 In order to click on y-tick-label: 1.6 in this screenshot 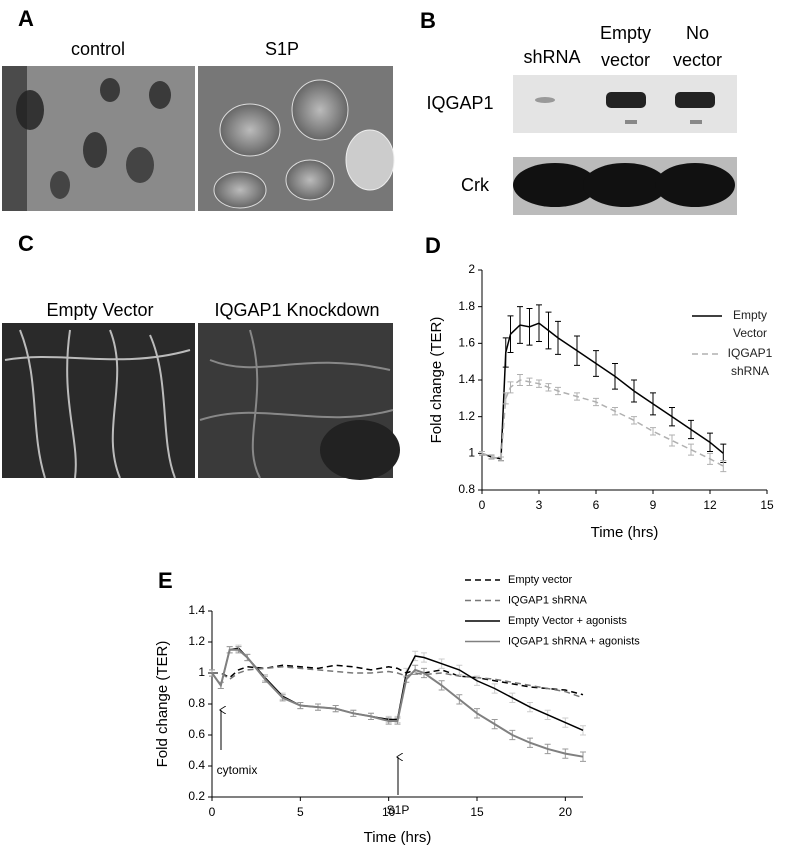, I will do `click(466, 343)`.